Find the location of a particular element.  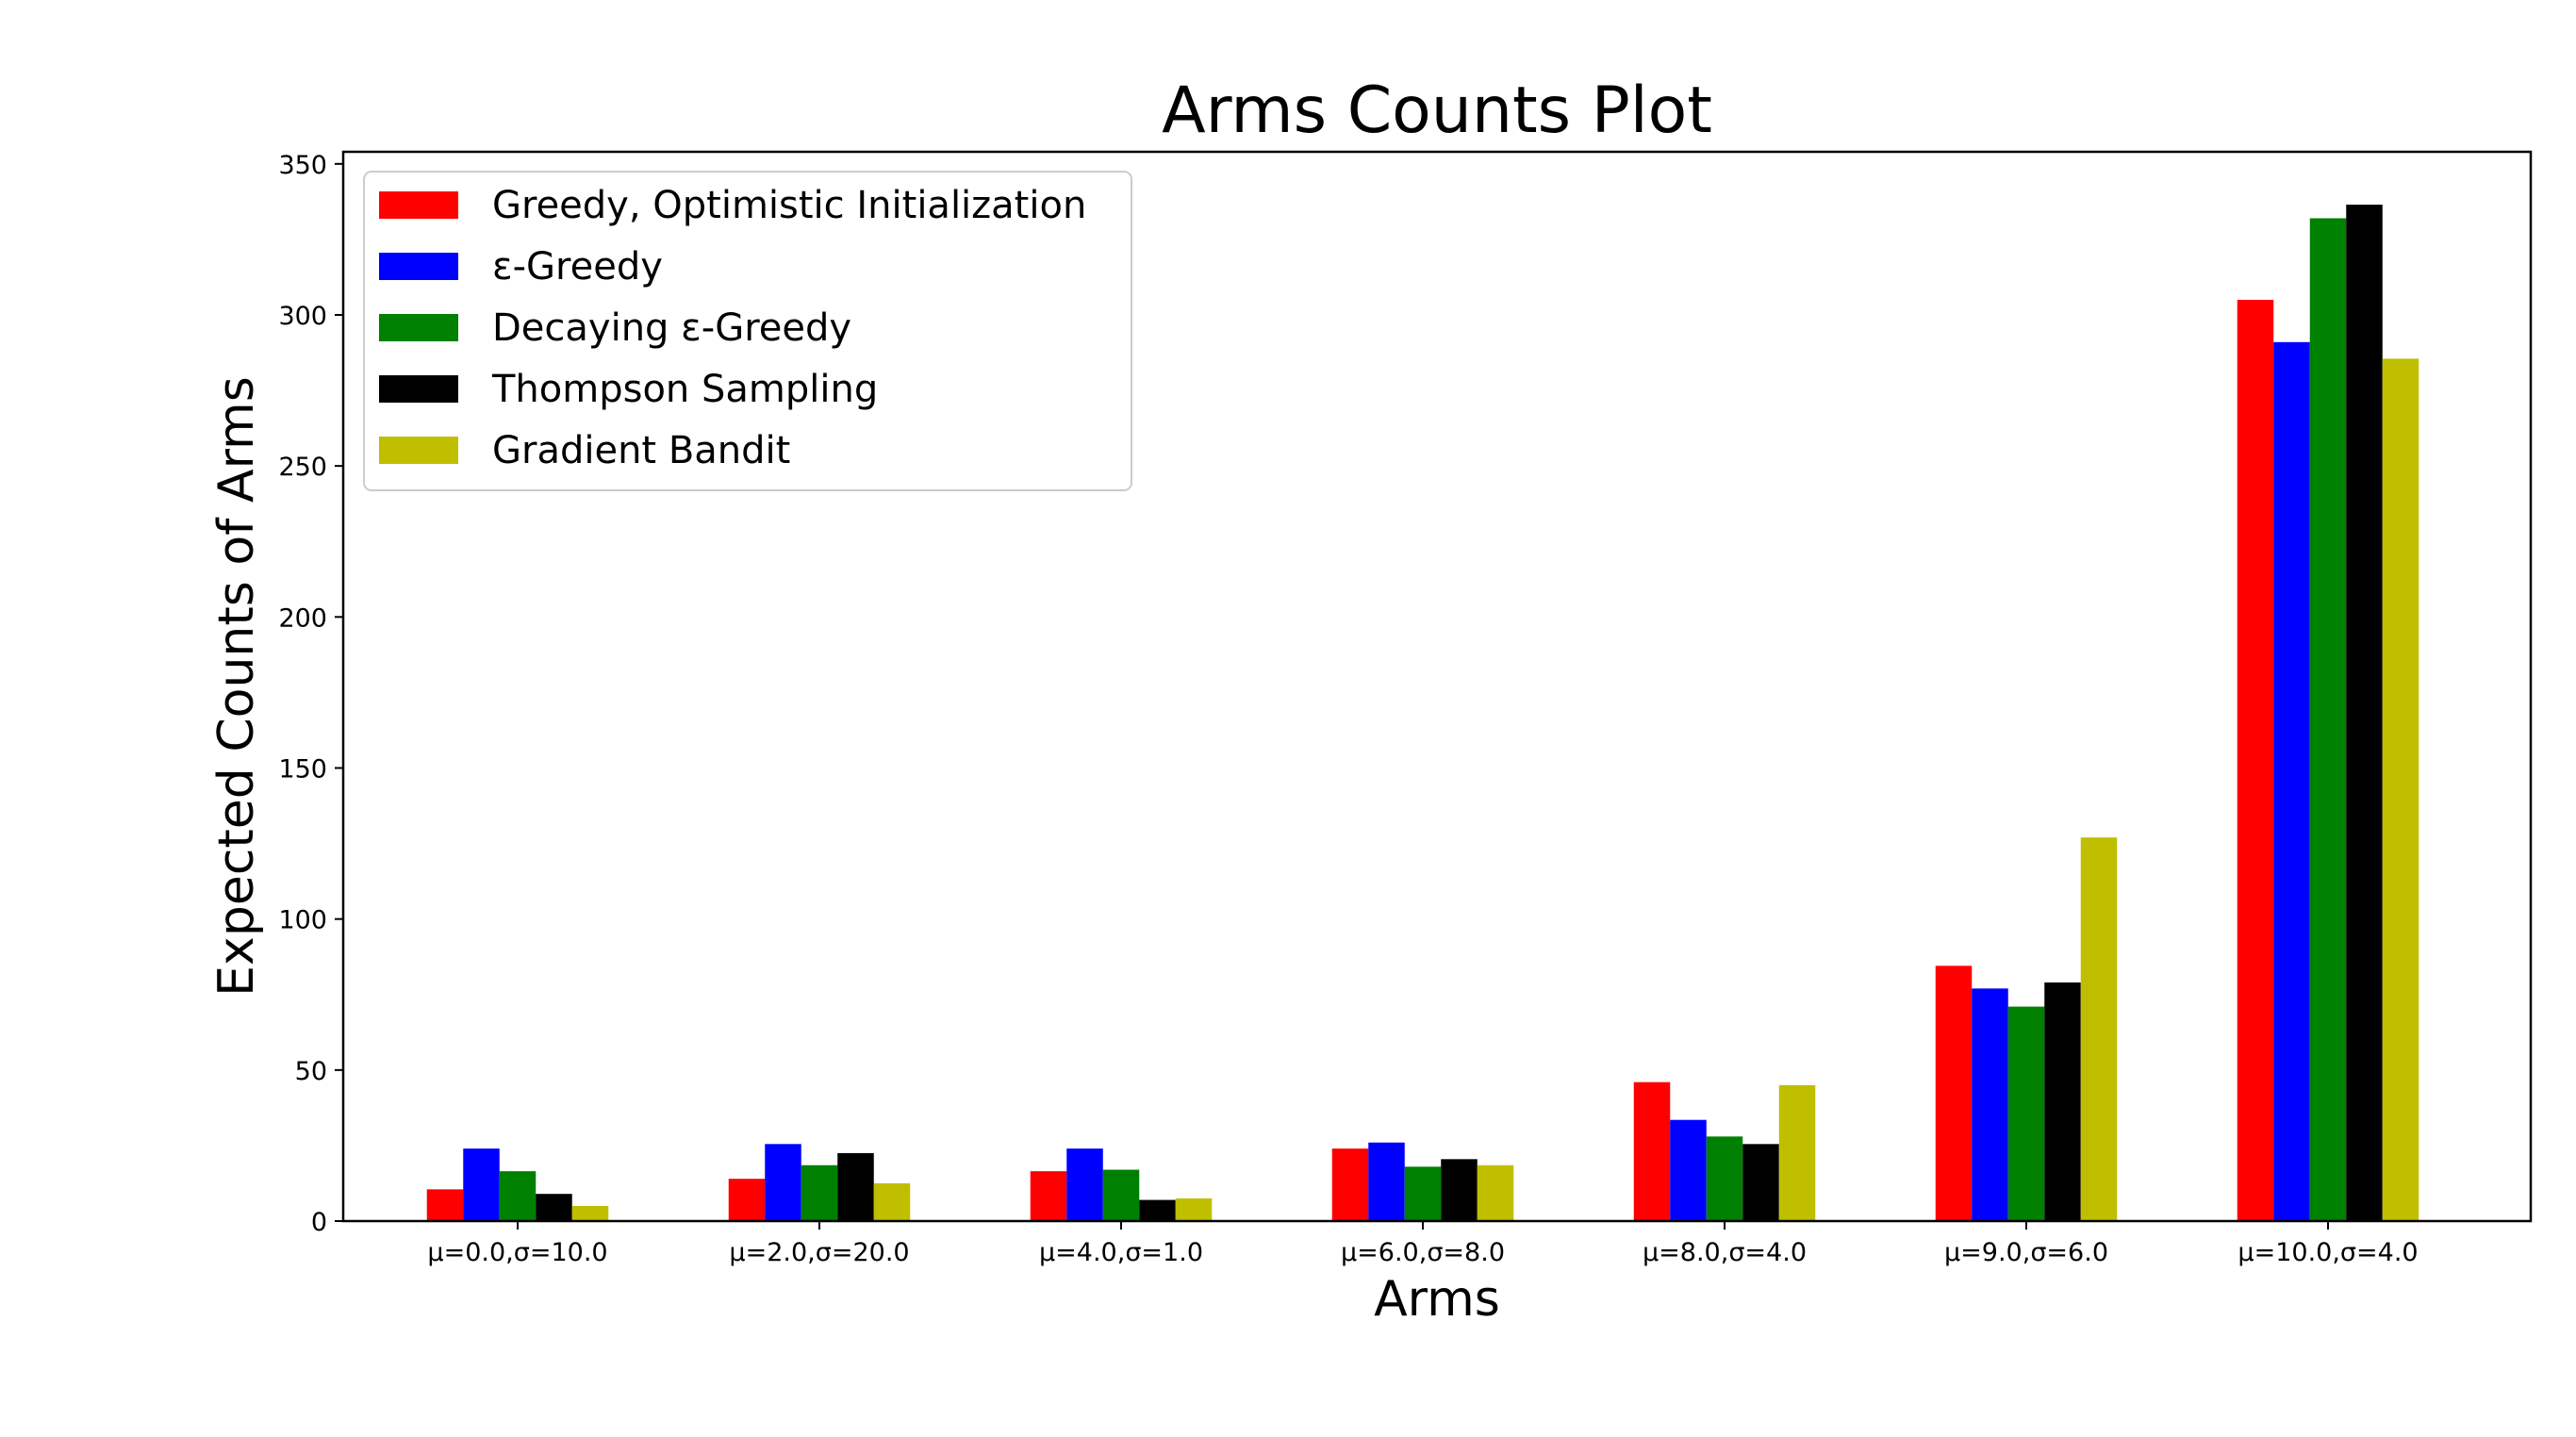

y-tick-label: 50 is located at coordinates (311, 1071).